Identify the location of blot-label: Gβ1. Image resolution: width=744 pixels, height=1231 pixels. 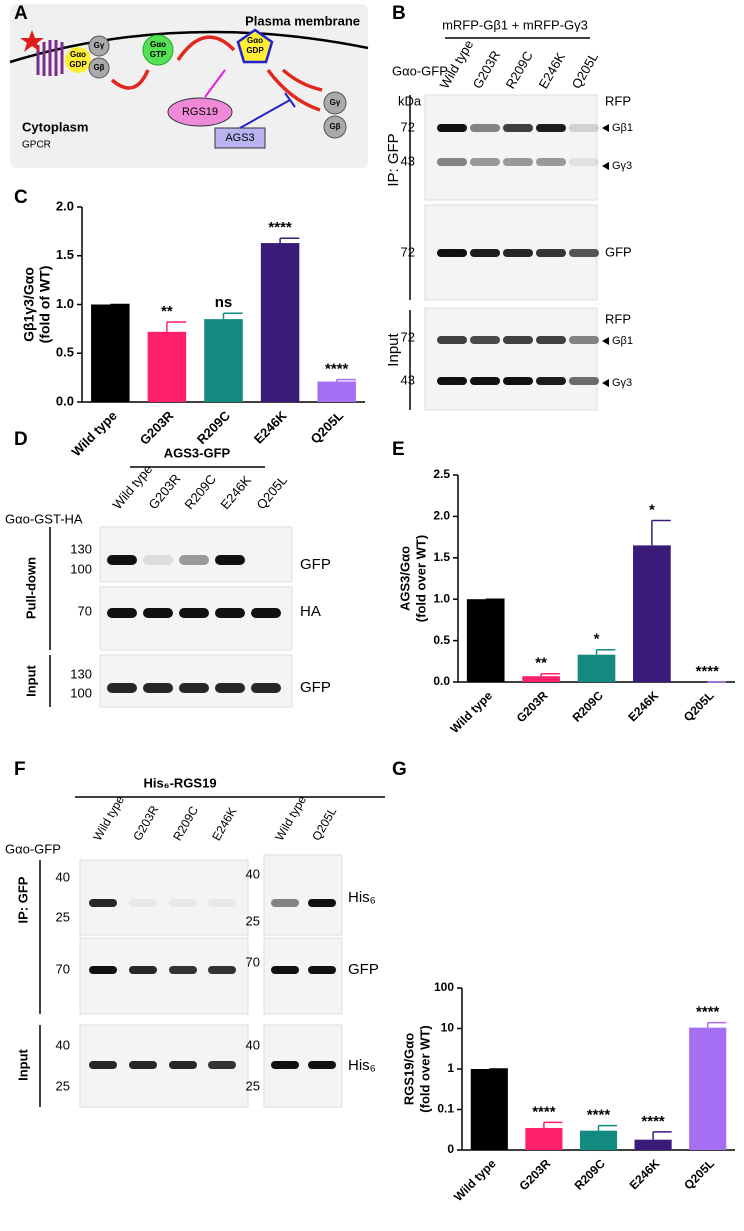
(622, 341).